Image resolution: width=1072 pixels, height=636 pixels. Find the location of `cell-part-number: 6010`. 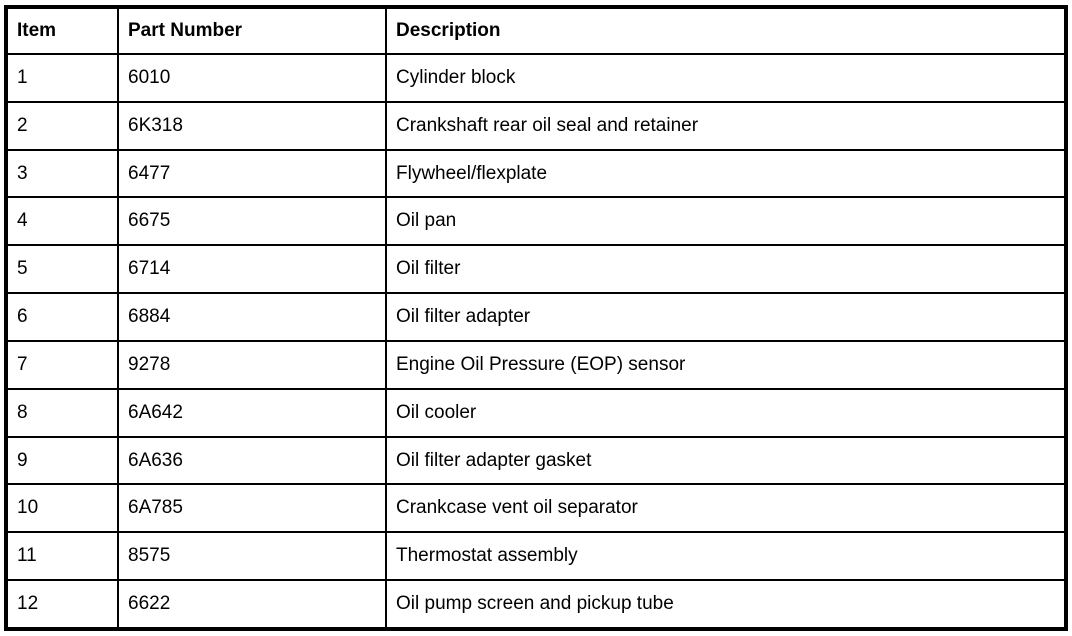

cell-part-number: 6010 is located at coordinates (252, 78).